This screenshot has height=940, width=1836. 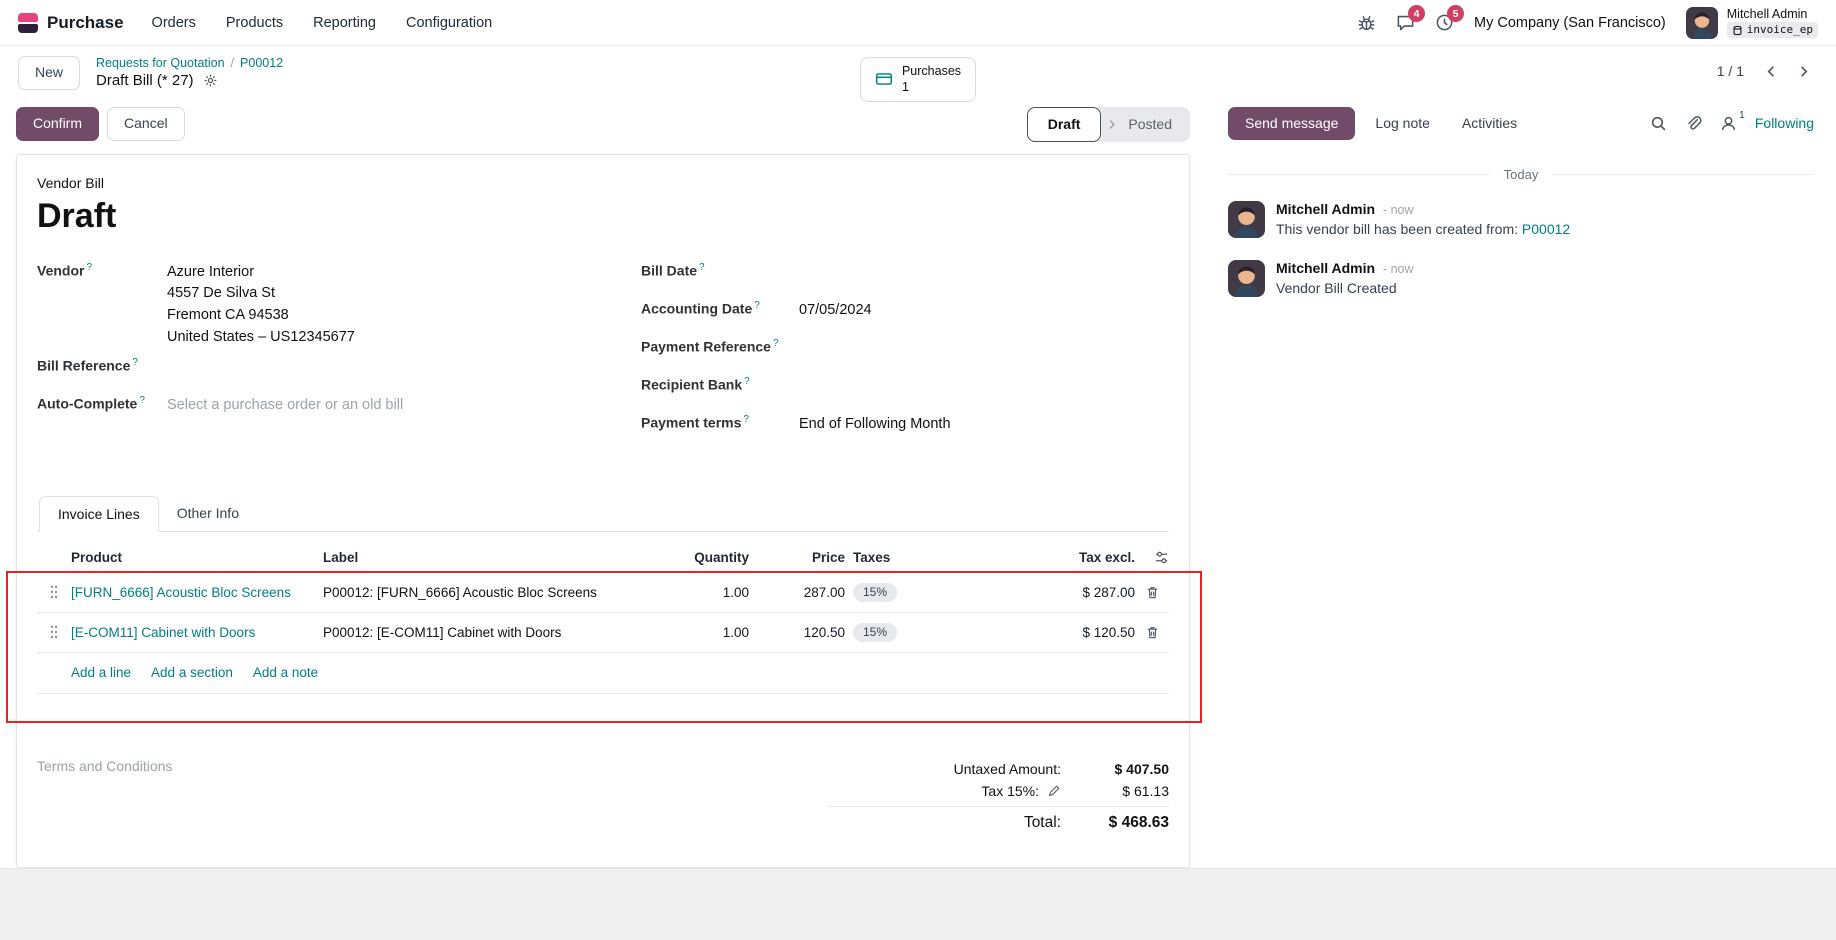 I want to click on accounting-date-input: 07/05/2024, so click(x=835, y=309).